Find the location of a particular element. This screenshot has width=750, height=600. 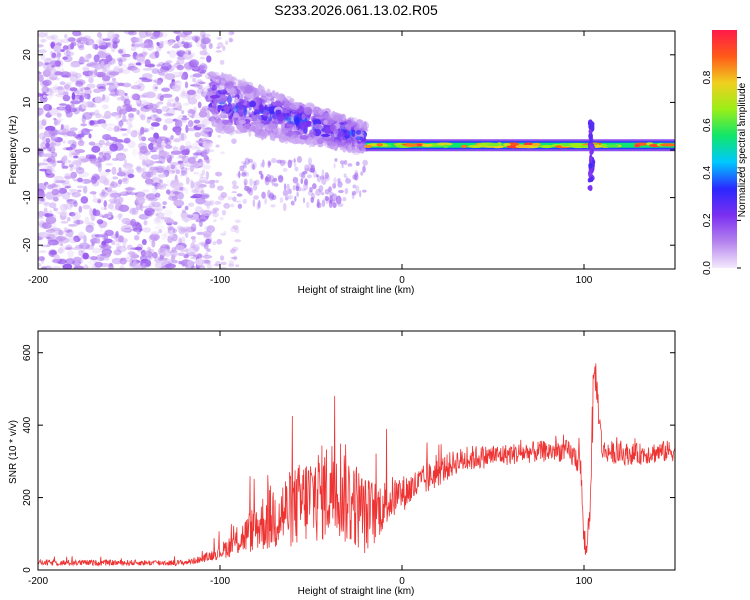

line-peak is located at coordinates (528, 144).